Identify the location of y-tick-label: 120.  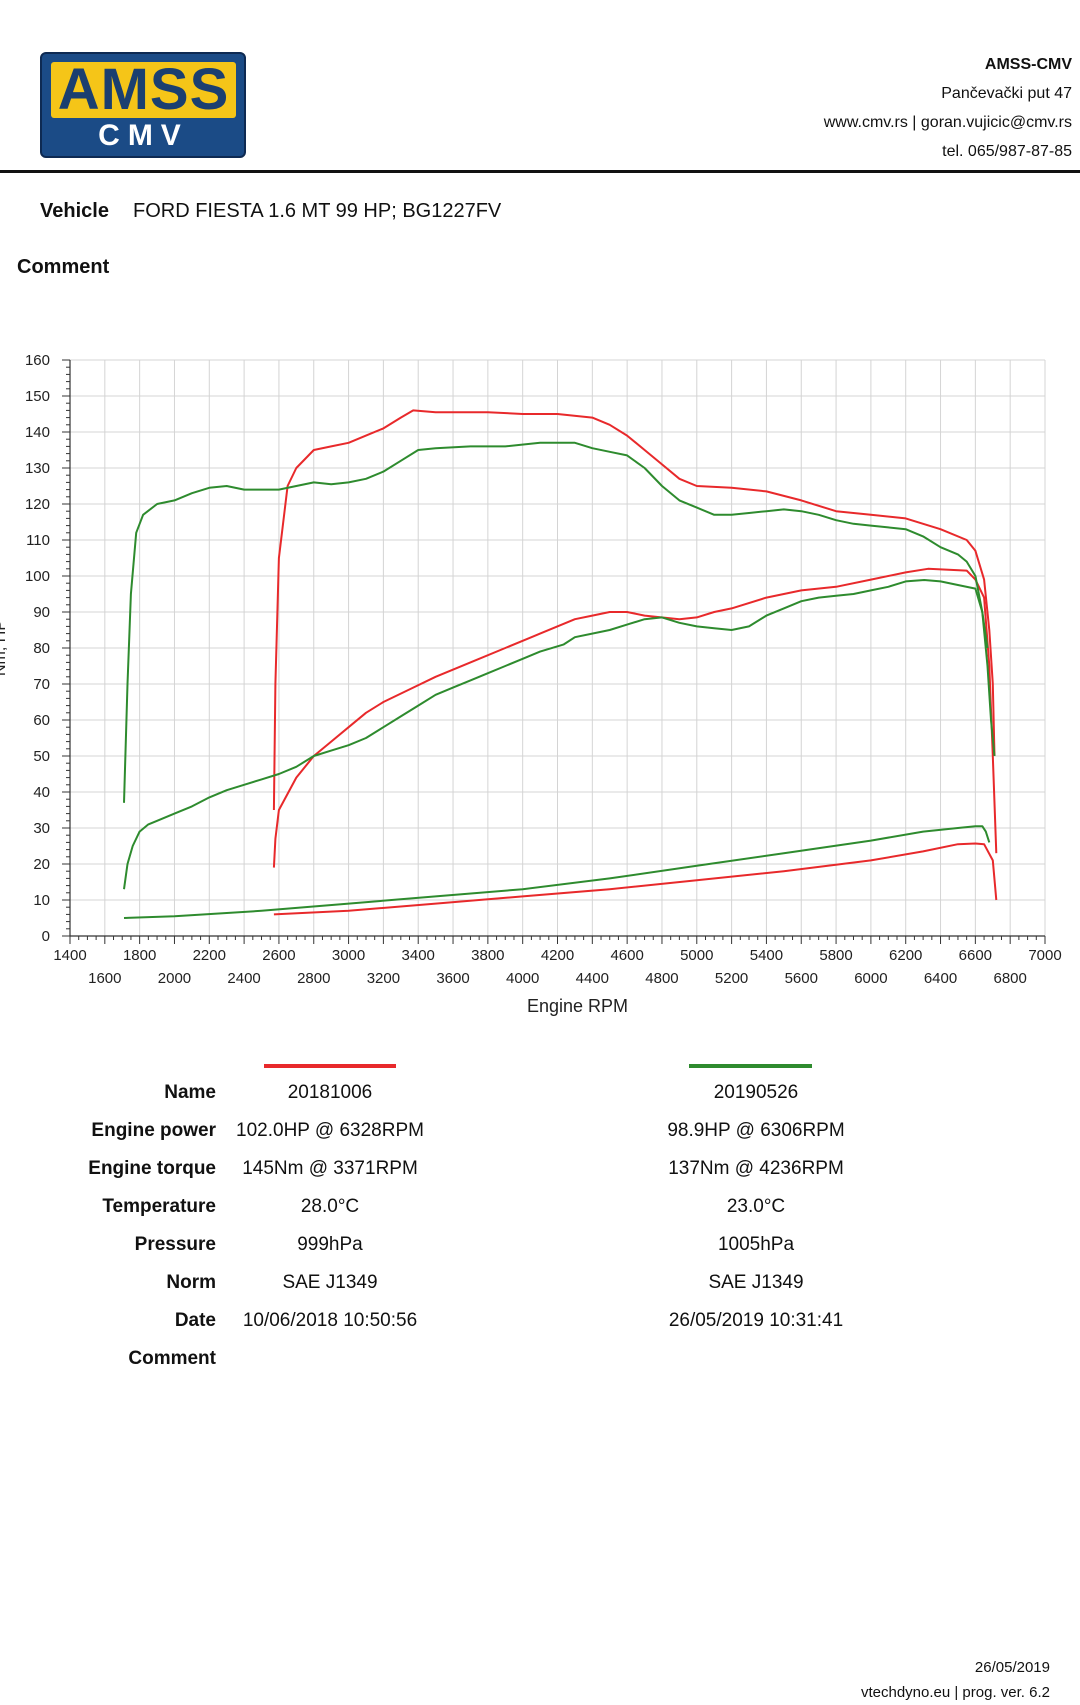
(37, 504).